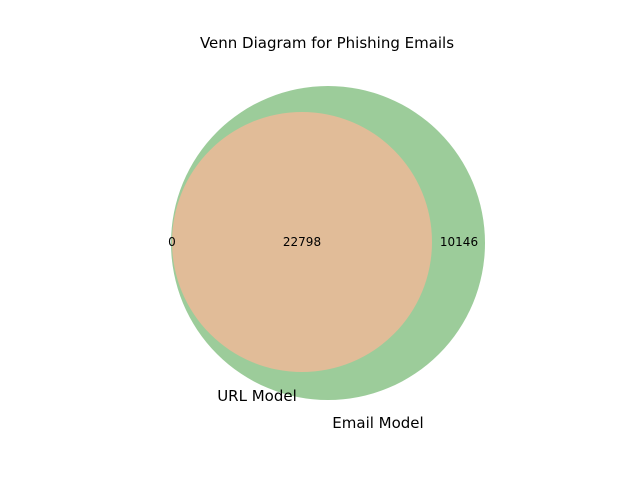  Describe the element at coordinates (172, 242) in the screenshot. I see `url-only-count: 0` at that location.